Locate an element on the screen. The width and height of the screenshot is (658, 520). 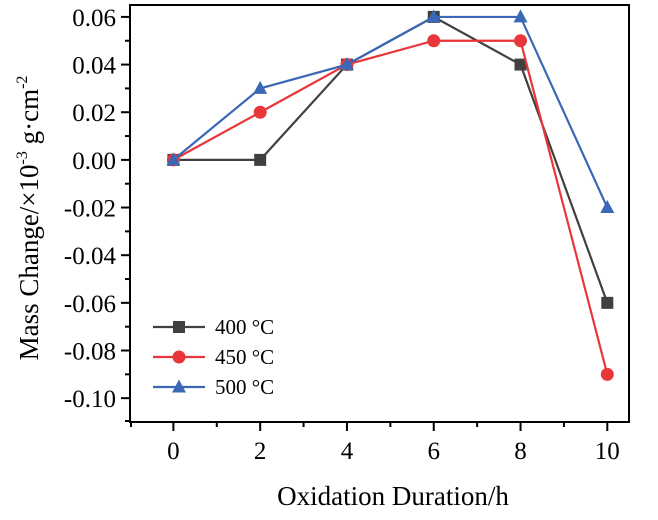
y-axis-title-base: Mass Change/×10 is located at coordinates (29, 262).